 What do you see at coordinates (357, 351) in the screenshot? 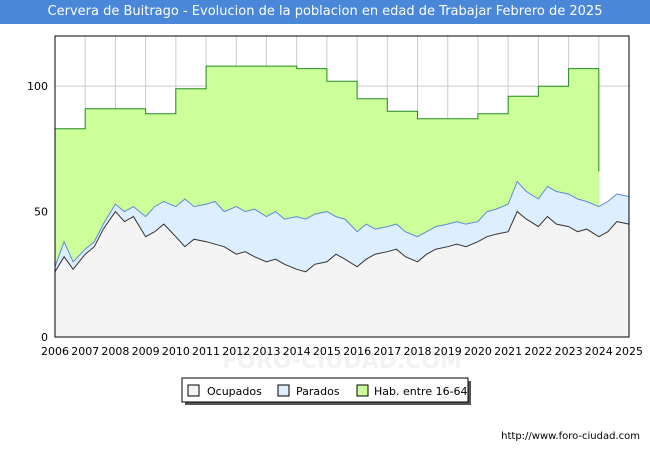
I see `x-tick-label: 2016` at bounding box center [357, 351].